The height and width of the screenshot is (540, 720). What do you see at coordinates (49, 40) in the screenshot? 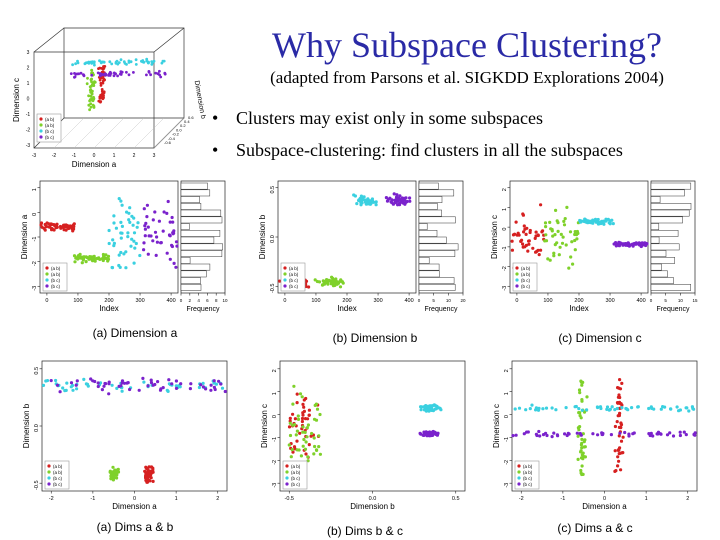
I see `cube-edge` at bounding box center [49, 40].